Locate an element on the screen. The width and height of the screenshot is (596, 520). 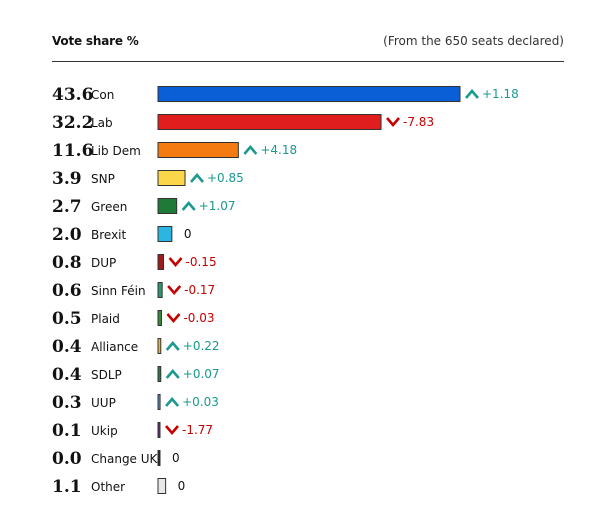
party-label: Lab is located at coordinates (102, 123).